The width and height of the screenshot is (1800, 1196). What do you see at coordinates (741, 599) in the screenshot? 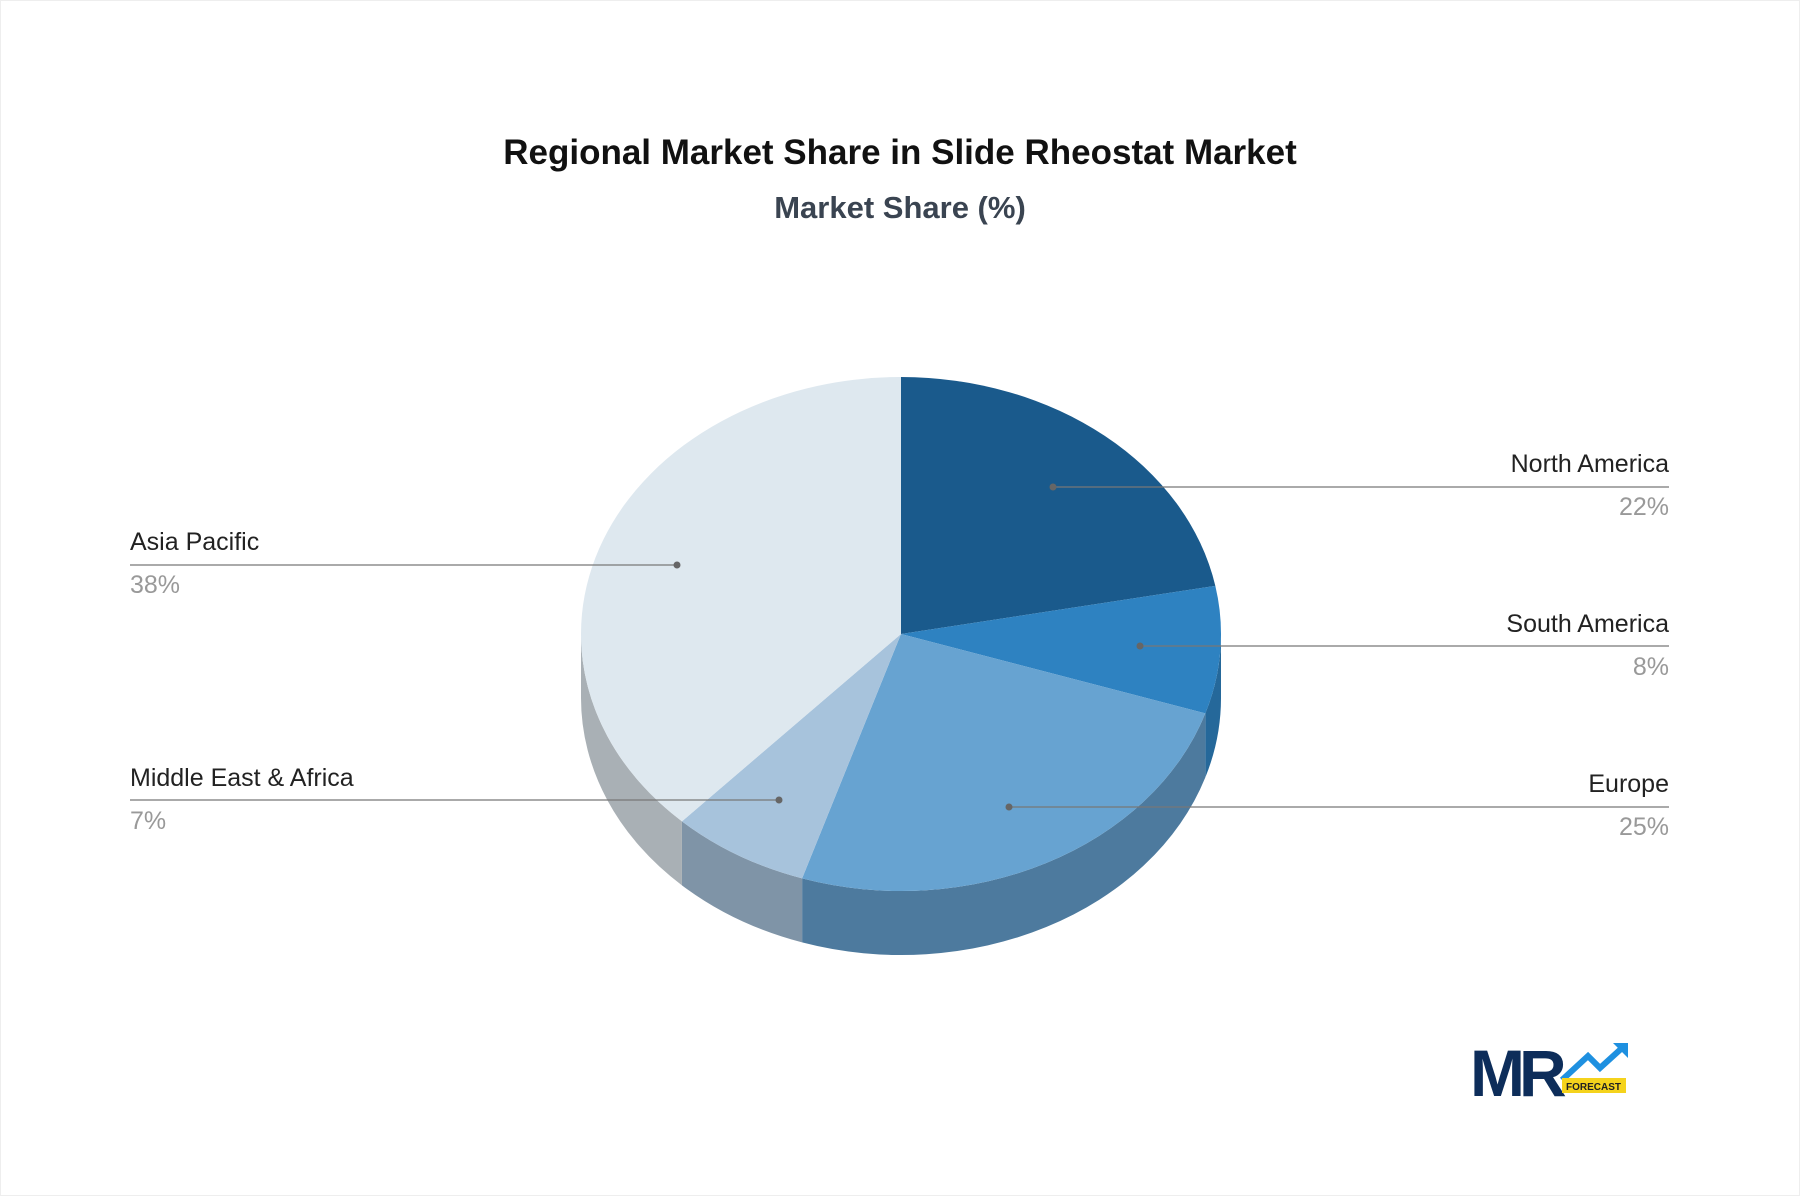
I see `pie-slice-asia-pacific` at bounding box center [741, 599].